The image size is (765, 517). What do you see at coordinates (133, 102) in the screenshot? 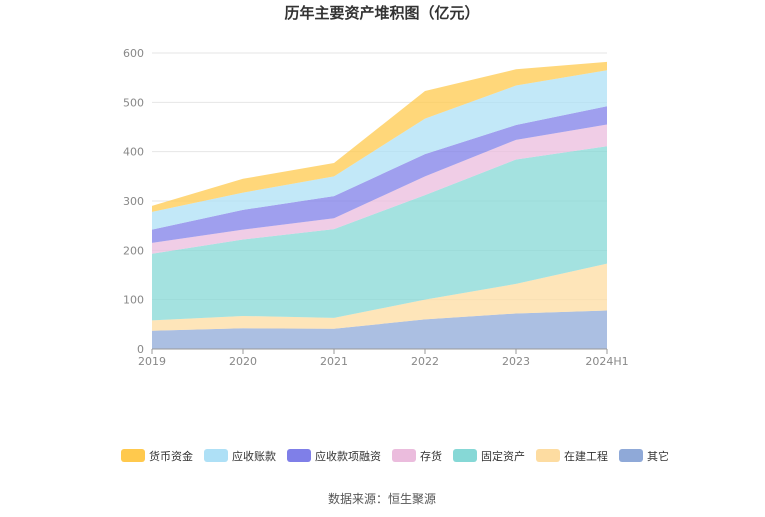
I see `y-tick-label: 500` at bounding box center [133, 102].